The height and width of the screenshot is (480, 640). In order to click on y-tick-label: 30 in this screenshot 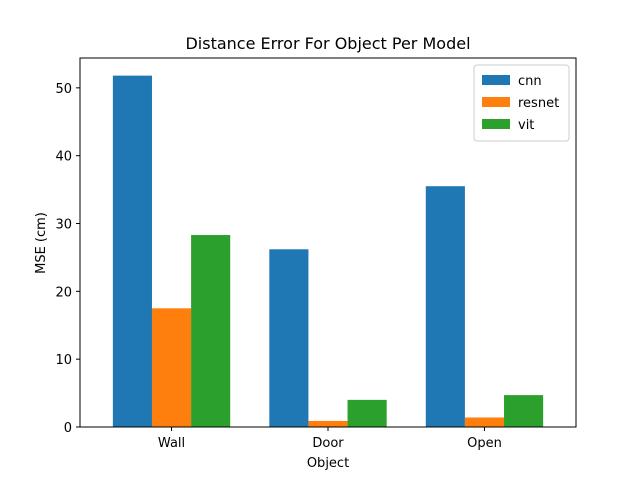, I will do `click(63, 225)`.